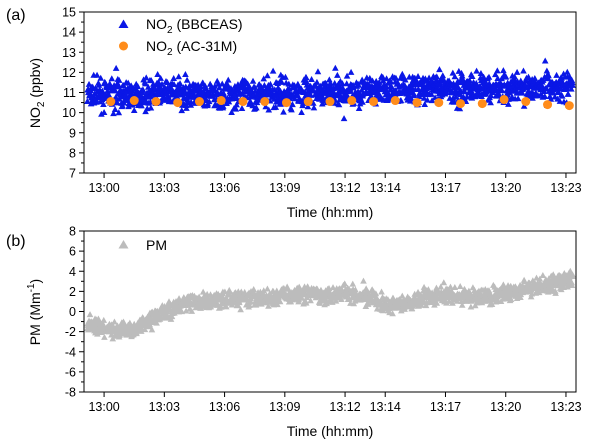 The width and height of the screenshot is (592, 445). I want to click on panel-b-legend: PM, so click(142, 245).